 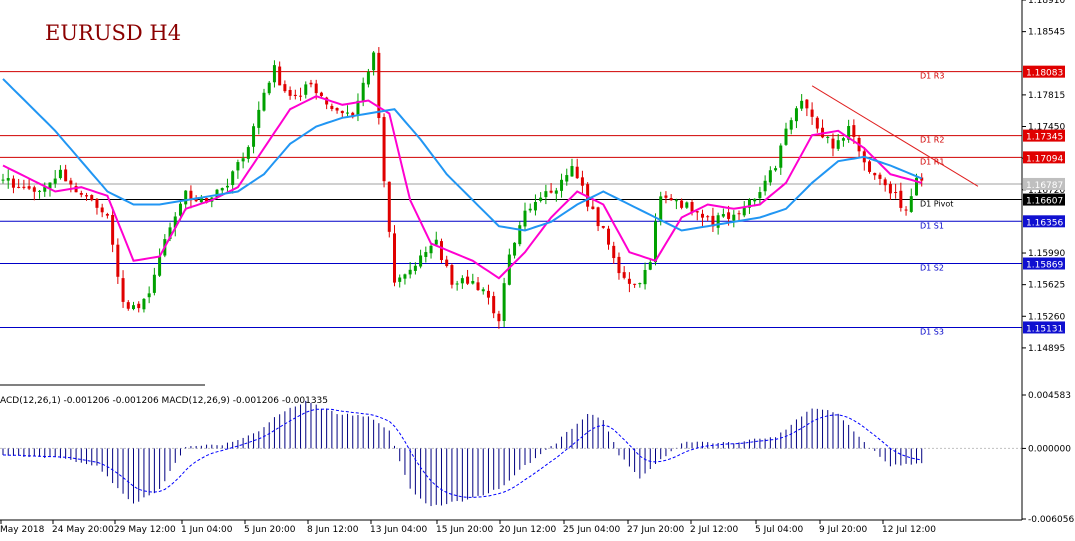 What do you see at coordinates (1044, 223) in the screenshot?
I see `pivot-level-value: 1.16356` at bounding box center [1044, 223].